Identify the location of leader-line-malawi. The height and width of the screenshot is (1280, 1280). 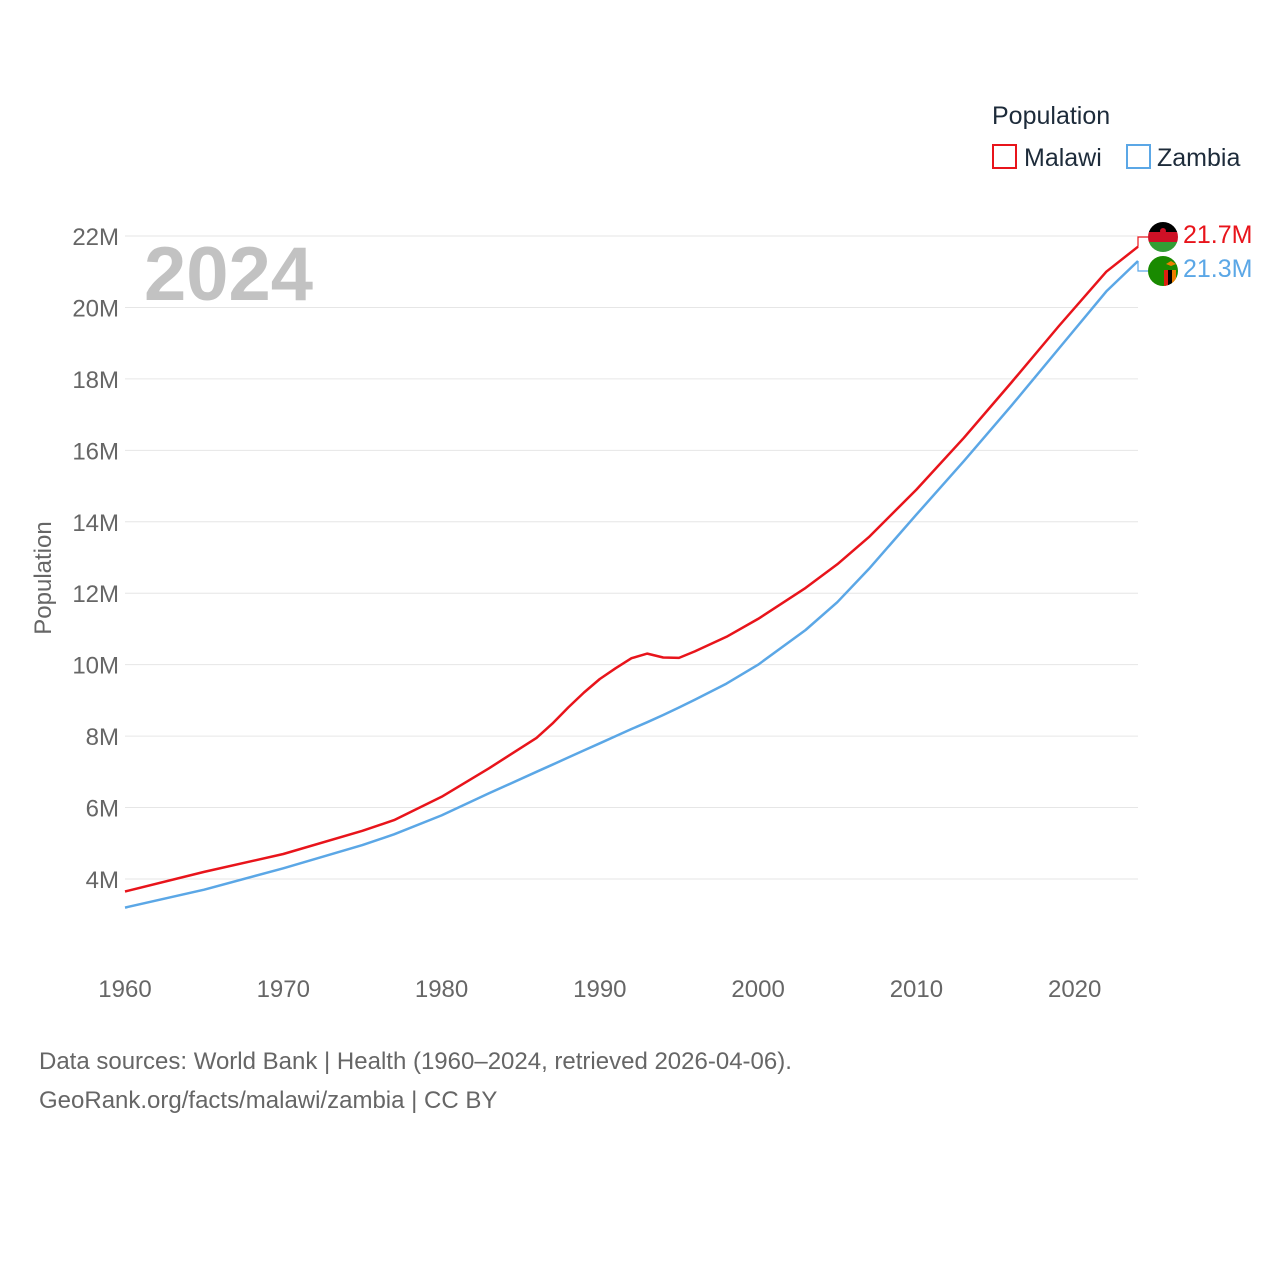
(1142, 241).